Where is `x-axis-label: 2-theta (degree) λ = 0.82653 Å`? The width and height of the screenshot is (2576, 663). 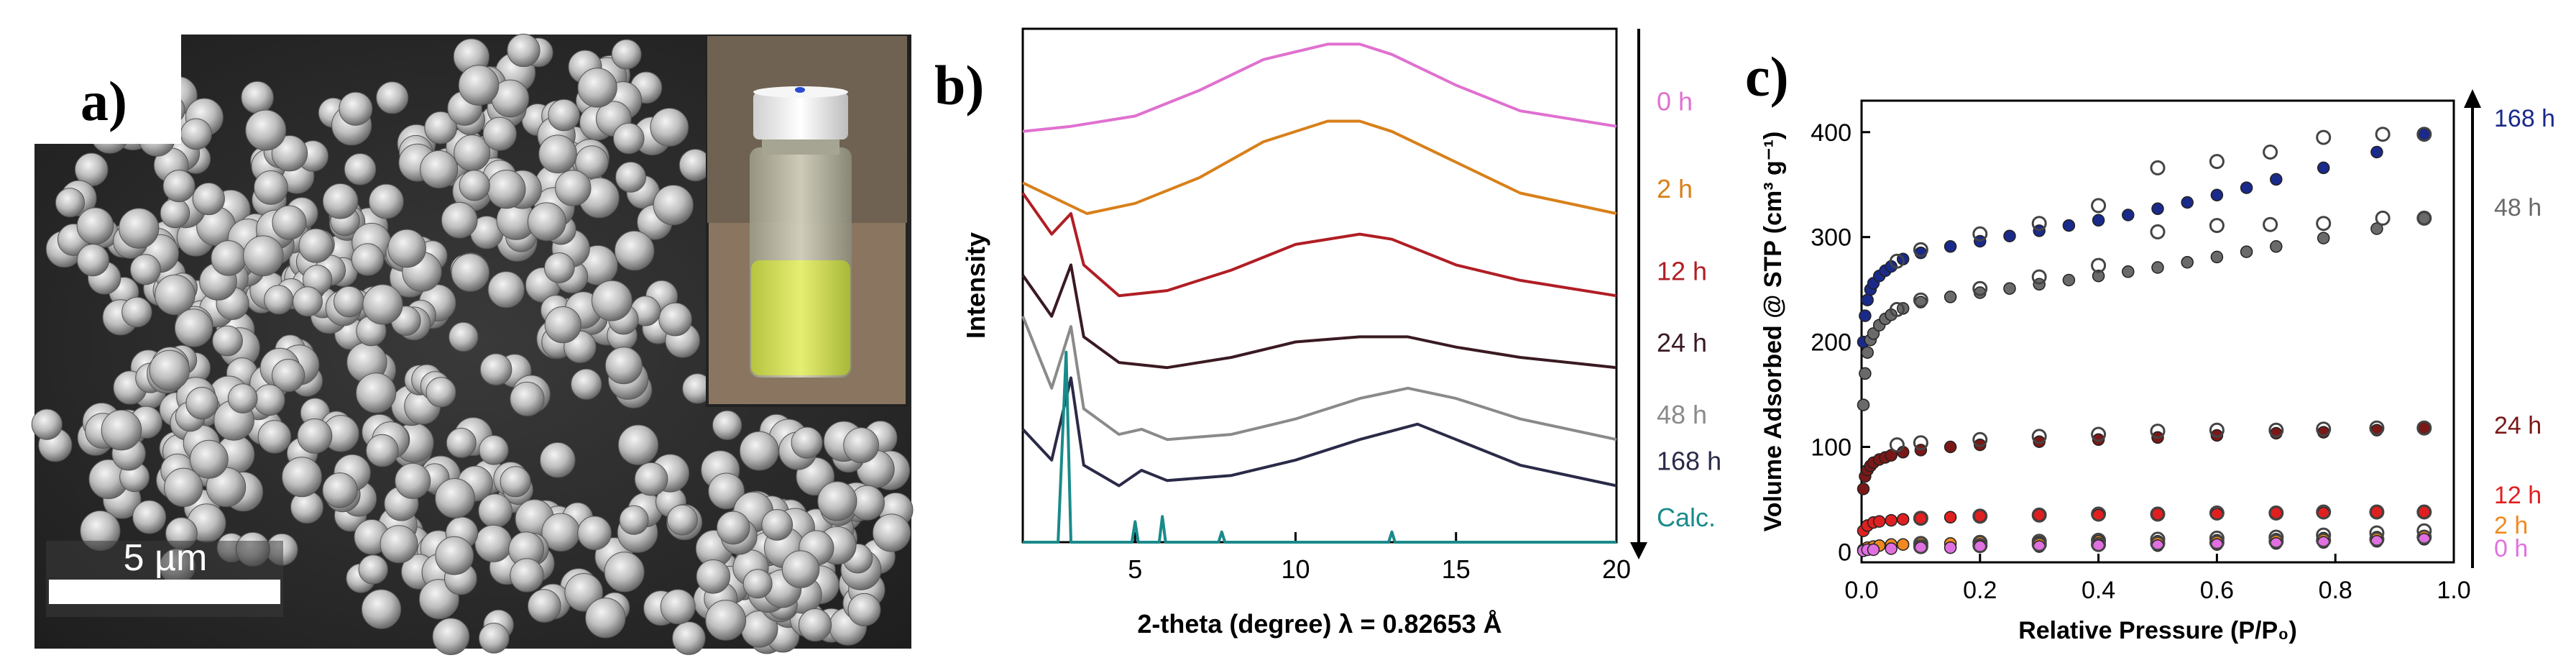
x-axis-label: 2-theta (degree) λ = 0.82653 Å is located at coordinates (1319, 624).